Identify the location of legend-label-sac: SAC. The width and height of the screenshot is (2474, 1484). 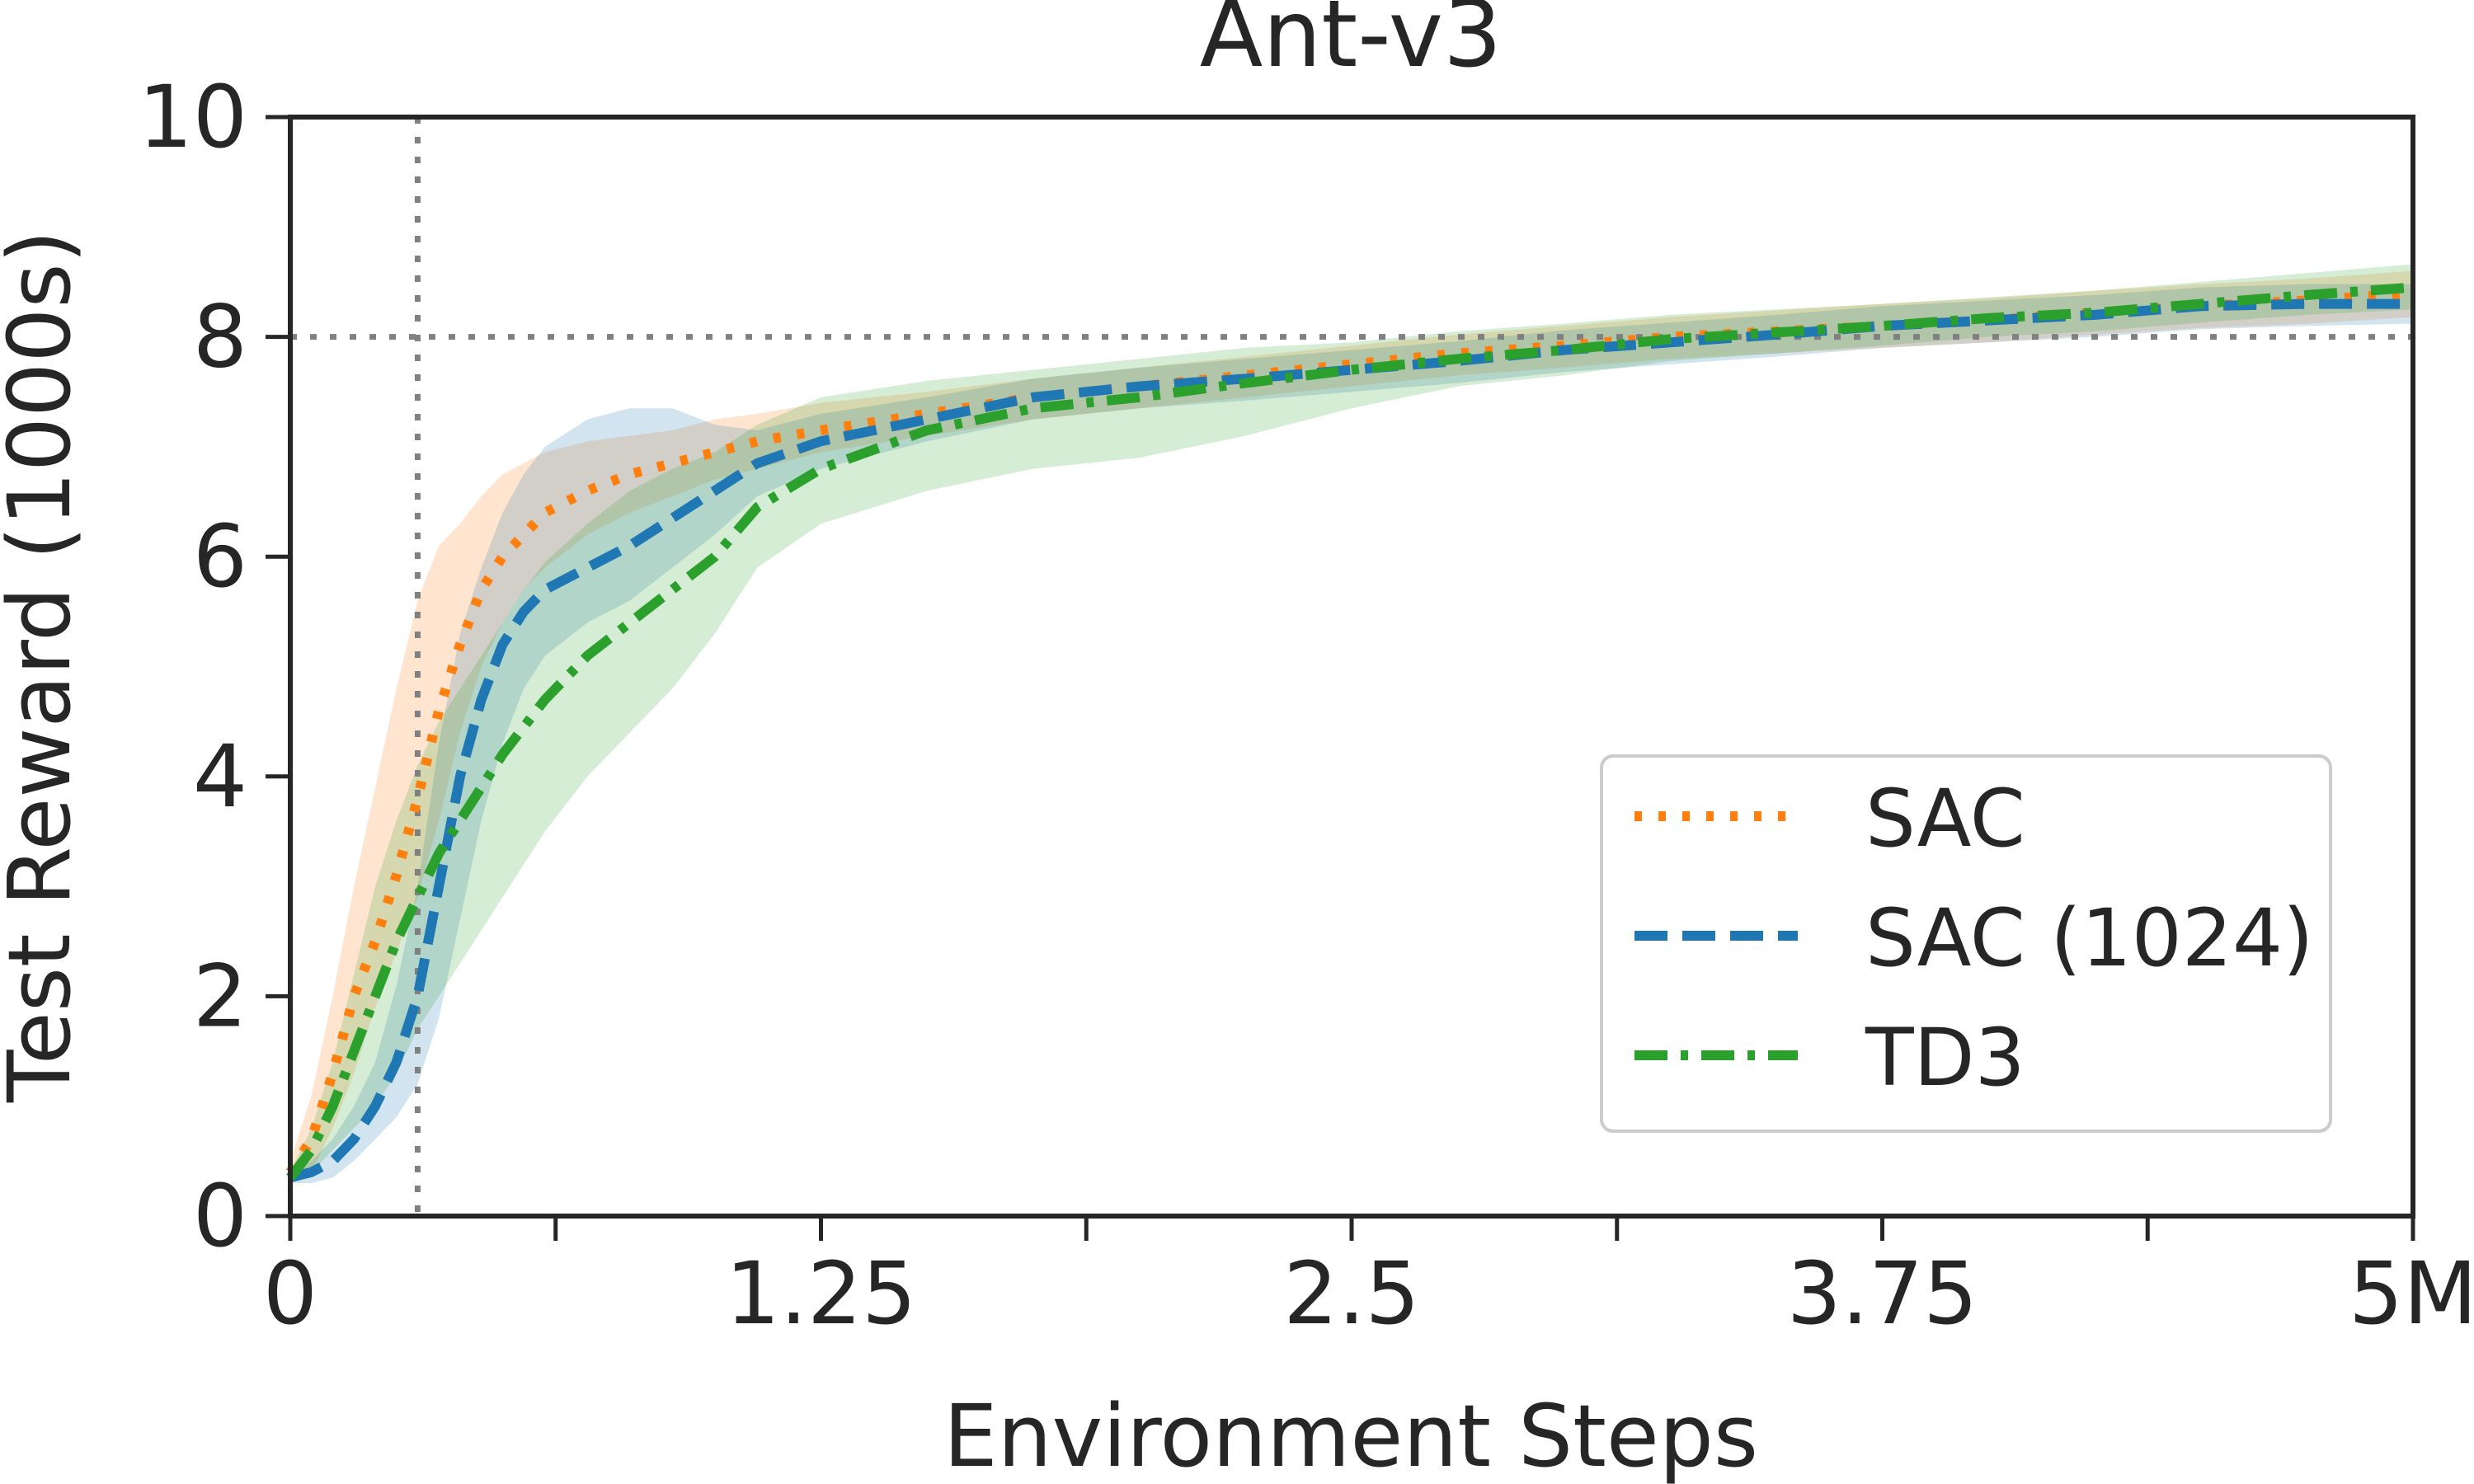
(1945, 819).